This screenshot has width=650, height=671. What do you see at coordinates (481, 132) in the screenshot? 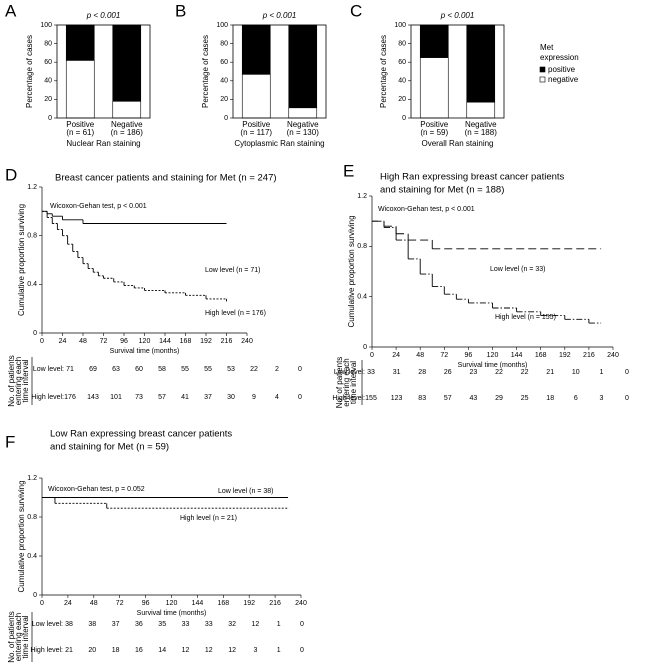
I see `x-tick-count: (n = 188)` at bounding box center [481, 132].